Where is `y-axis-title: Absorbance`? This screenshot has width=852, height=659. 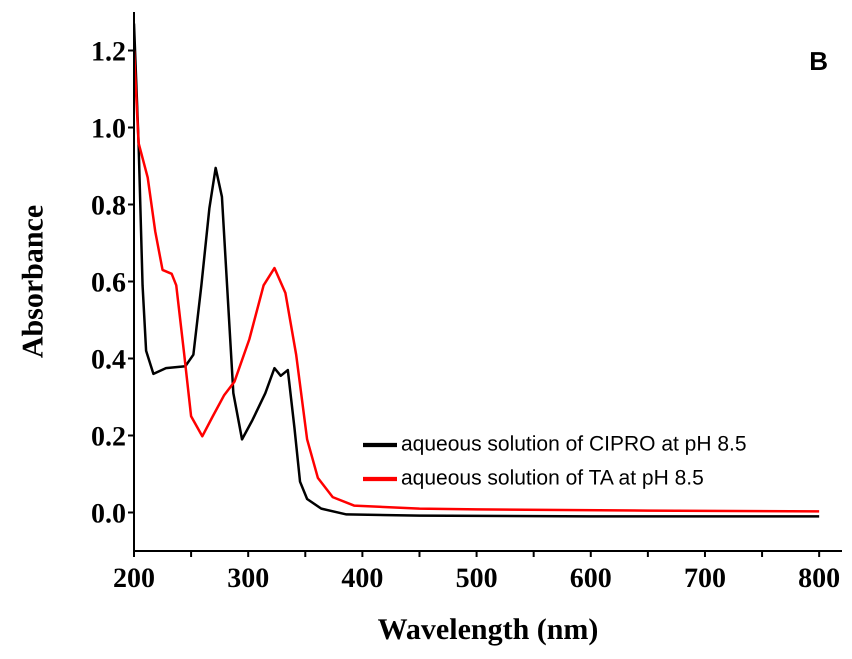 y-axis-title: Absorbance is located at coordinates (33, 281).